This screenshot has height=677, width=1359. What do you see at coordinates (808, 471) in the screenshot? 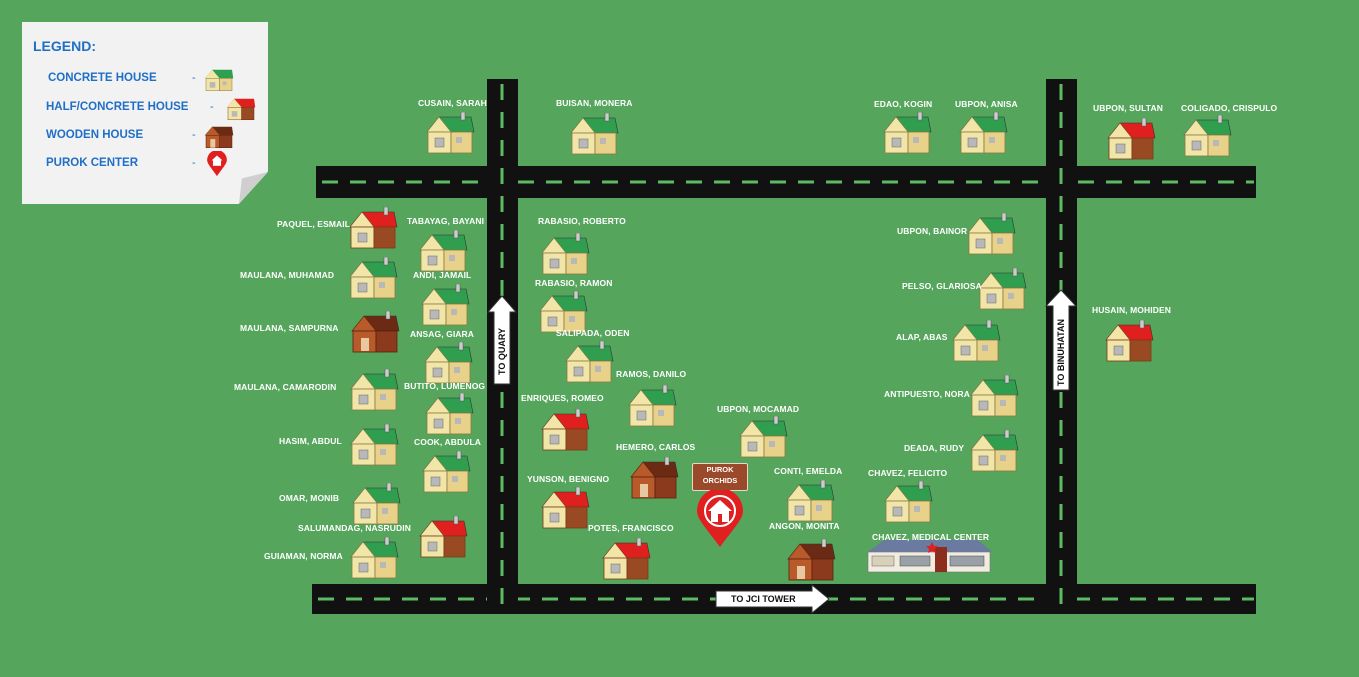
I see `house-label: CONTI, EMELDA` at bounding box center [808, 471].